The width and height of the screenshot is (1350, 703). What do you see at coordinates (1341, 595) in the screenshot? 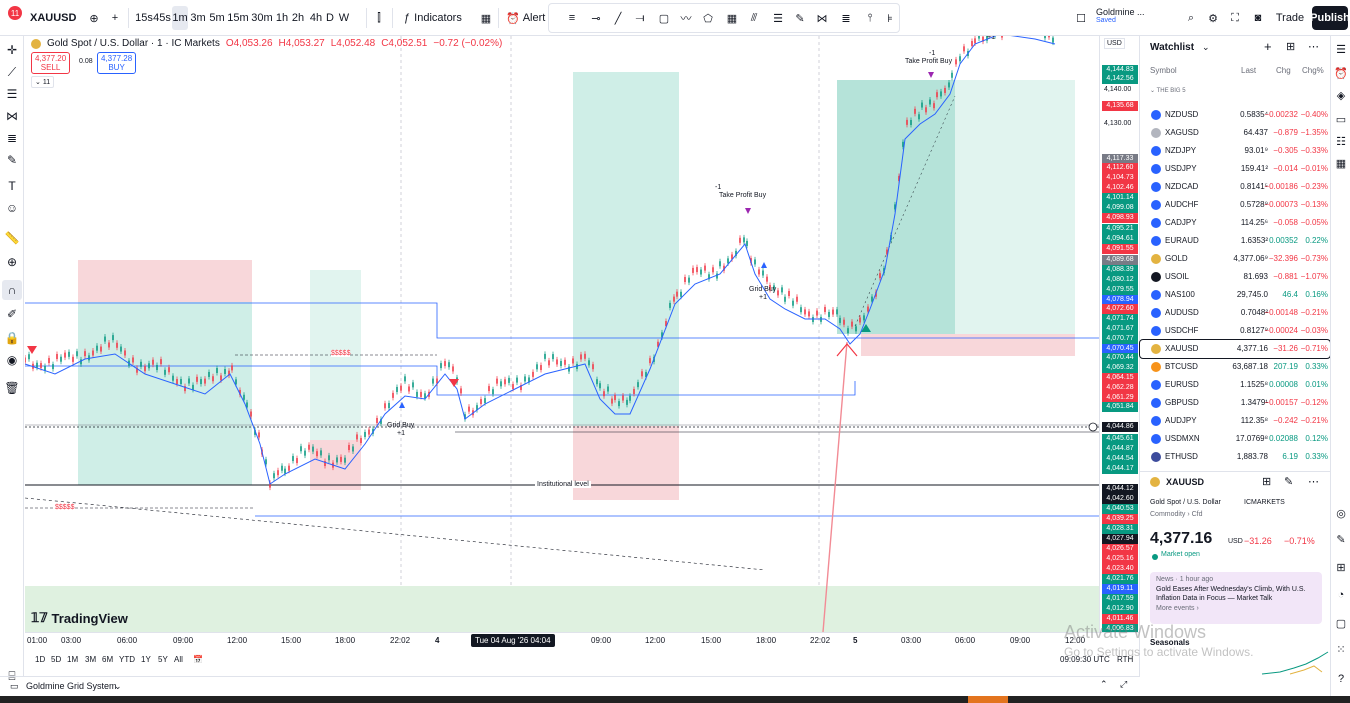
I see `notifications-icon: ◔` at bounding box center [1341, 595].